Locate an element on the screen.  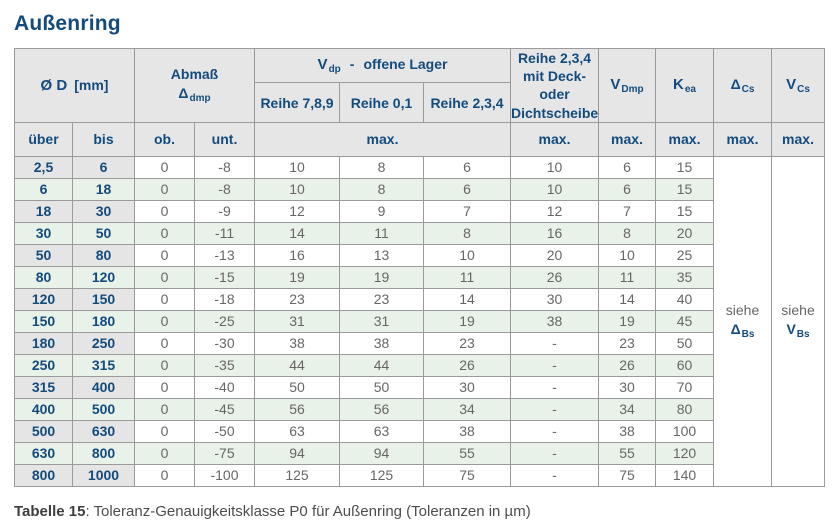
cell-r234: 14 is located at coordinates (467, 299).